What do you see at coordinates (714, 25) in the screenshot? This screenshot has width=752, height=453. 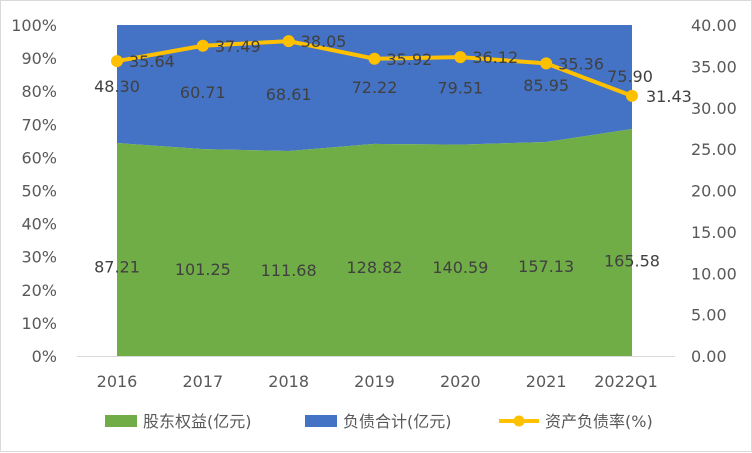 I see `y-right-tick-label: 40.00` at bounding box center [714, 25].